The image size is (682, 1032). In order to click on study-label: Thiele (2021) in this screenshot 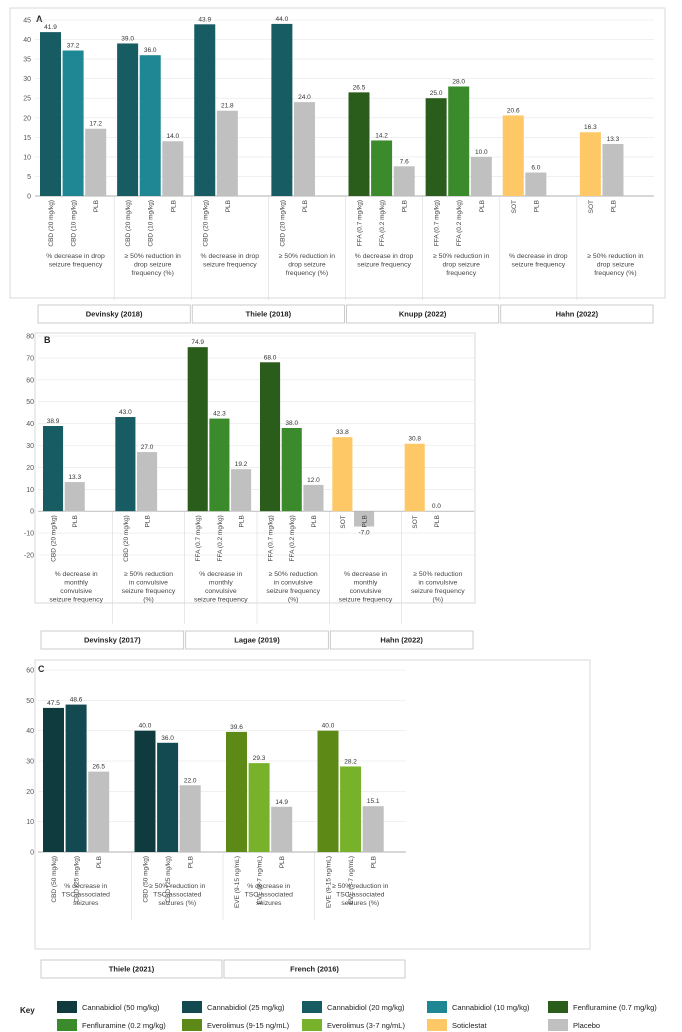, I will do `click(132, 969)`.